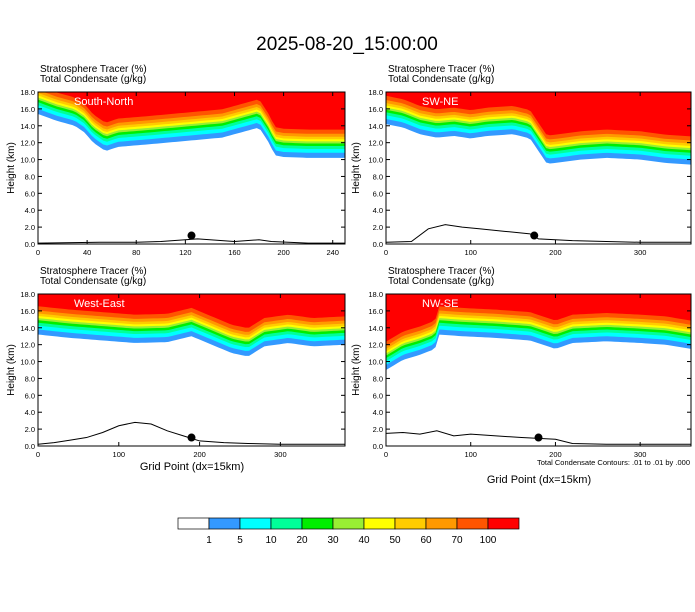 The height and width of the screenshot is (612, 695). Describe the element at coordinates (395, 540) in the screenshot. I see `colorbar-label: 50` at that location.